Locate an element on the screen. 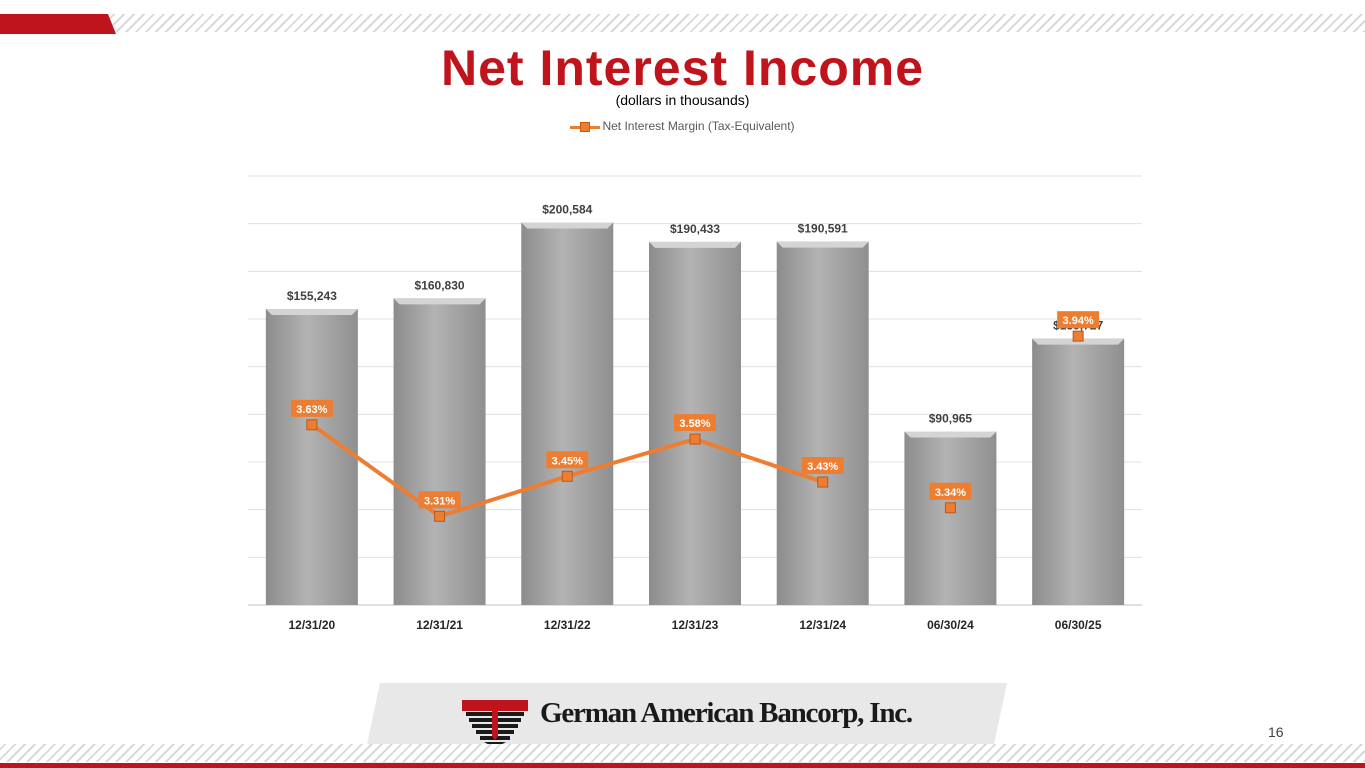  category-tick-label: 12/31/20 is located at coordinates (311, 625).